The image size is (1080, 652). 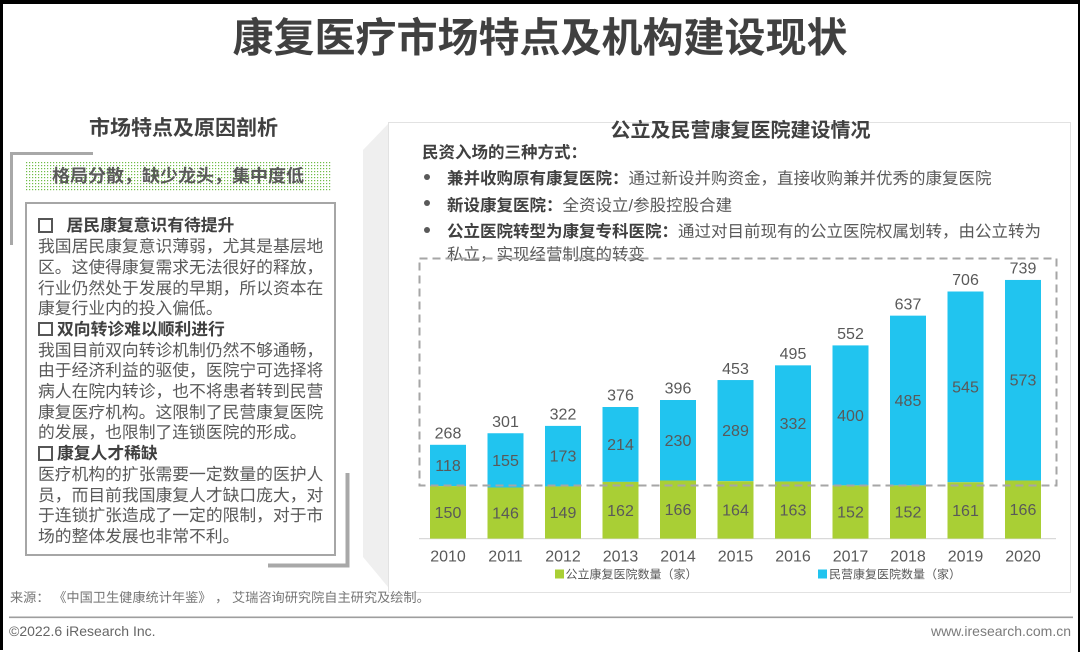 What do you see at coordinates (1023, 269) in the screenshot?
I see `svg-text: 739` at bounding box center [1023, 269].